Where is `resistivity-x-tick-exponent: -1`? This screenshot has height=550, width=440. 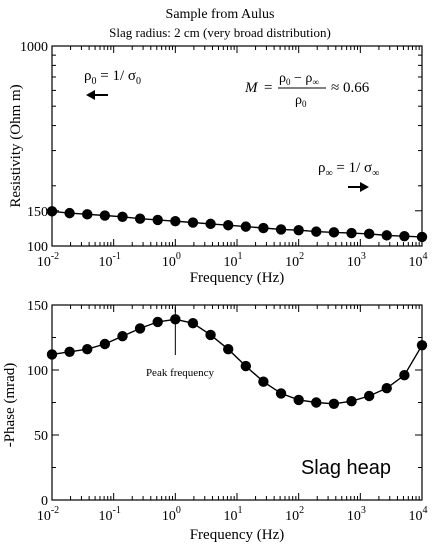 resistivity-x-tick-exponent: -1 is located at coordinates (116, 256).